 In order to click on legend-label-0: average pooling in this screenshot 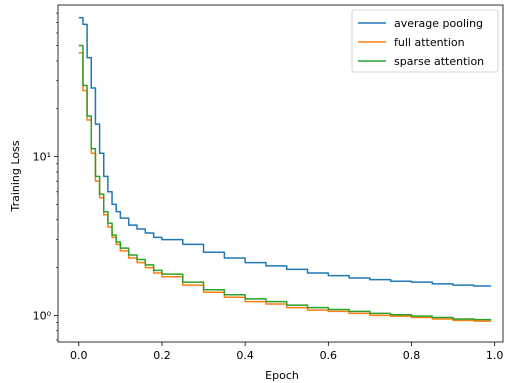, I will do `click(438, 23)`.